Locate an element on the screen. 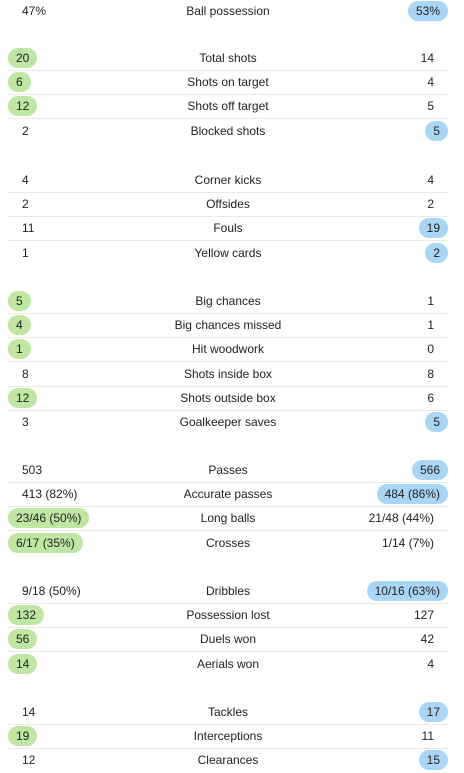 This screenshot has height=773, width=464. stat-label: Passes is located at coordinates (228, 470).